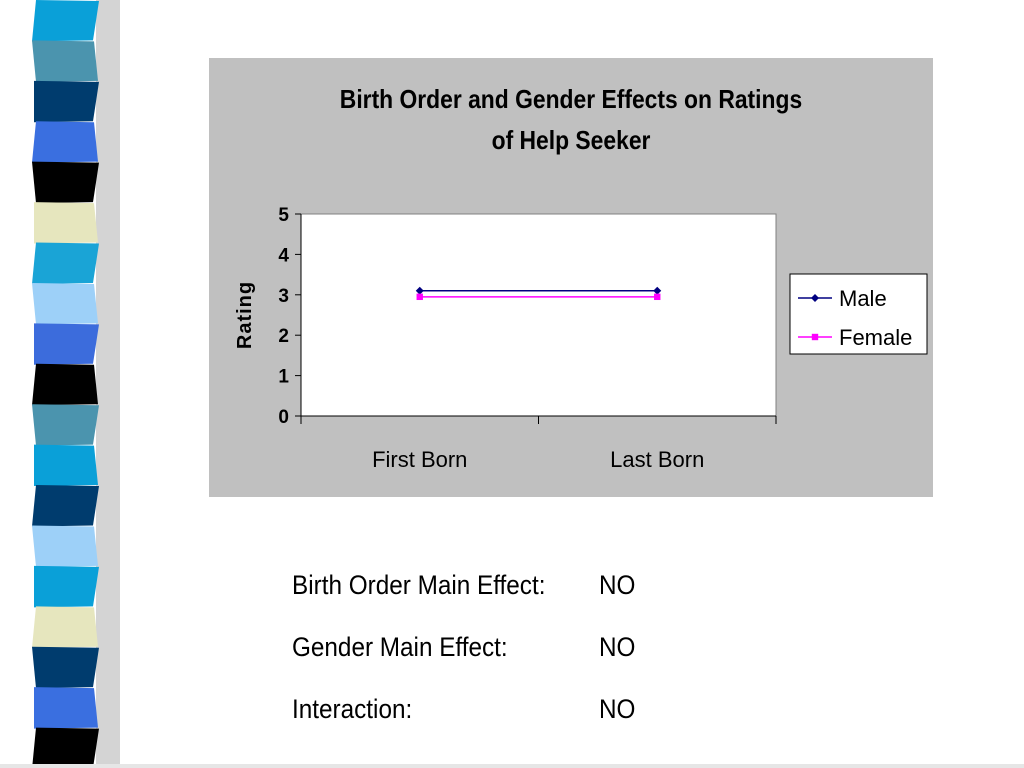 Image resolution: width=1024 pixels, height=768 pixels. Describe the element at coordinates (512, 766) in the screenshot. I see `bottom-divider` at that location.